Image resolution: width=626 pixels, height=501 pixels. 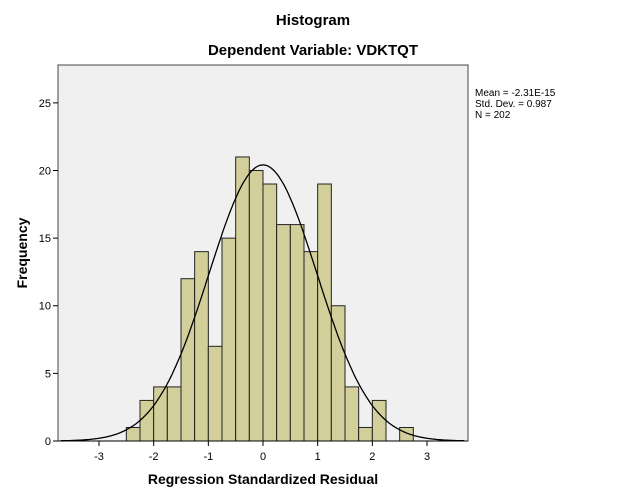 I want to click on stat-sd: Std. Dev. = 0.987, so click(x=513, y=104).